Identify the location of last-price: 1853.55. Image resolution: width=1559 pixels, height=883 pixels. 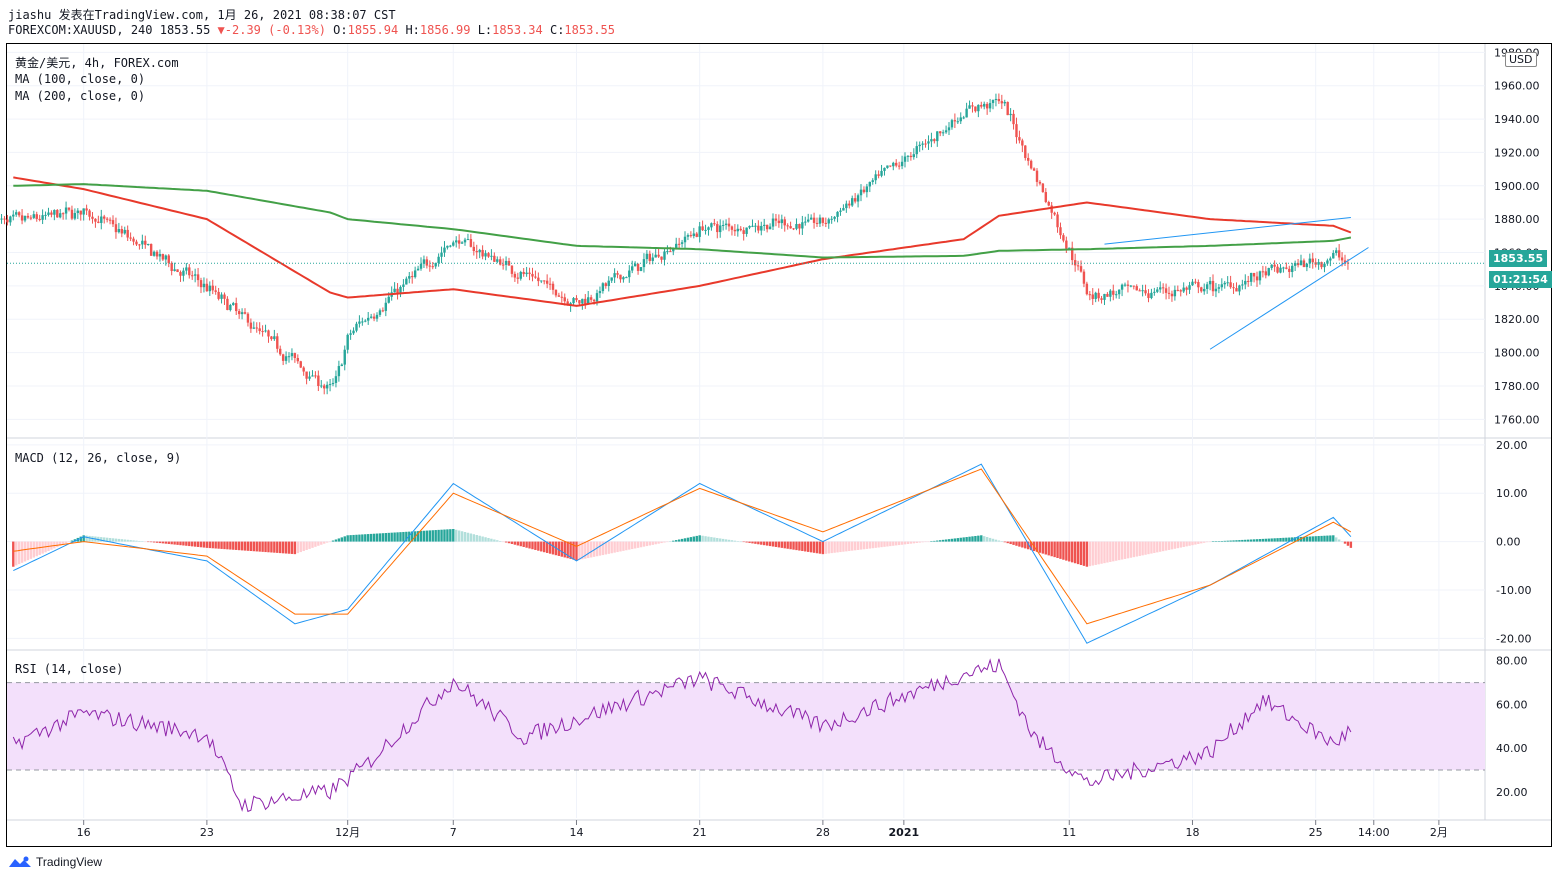
(185, 30).